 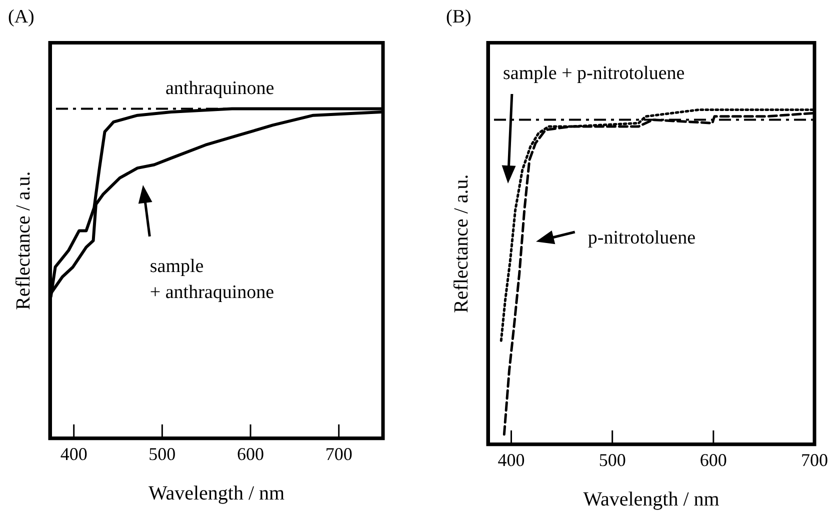 I want to click on chart-title: (B), so click(x=459, y=17).